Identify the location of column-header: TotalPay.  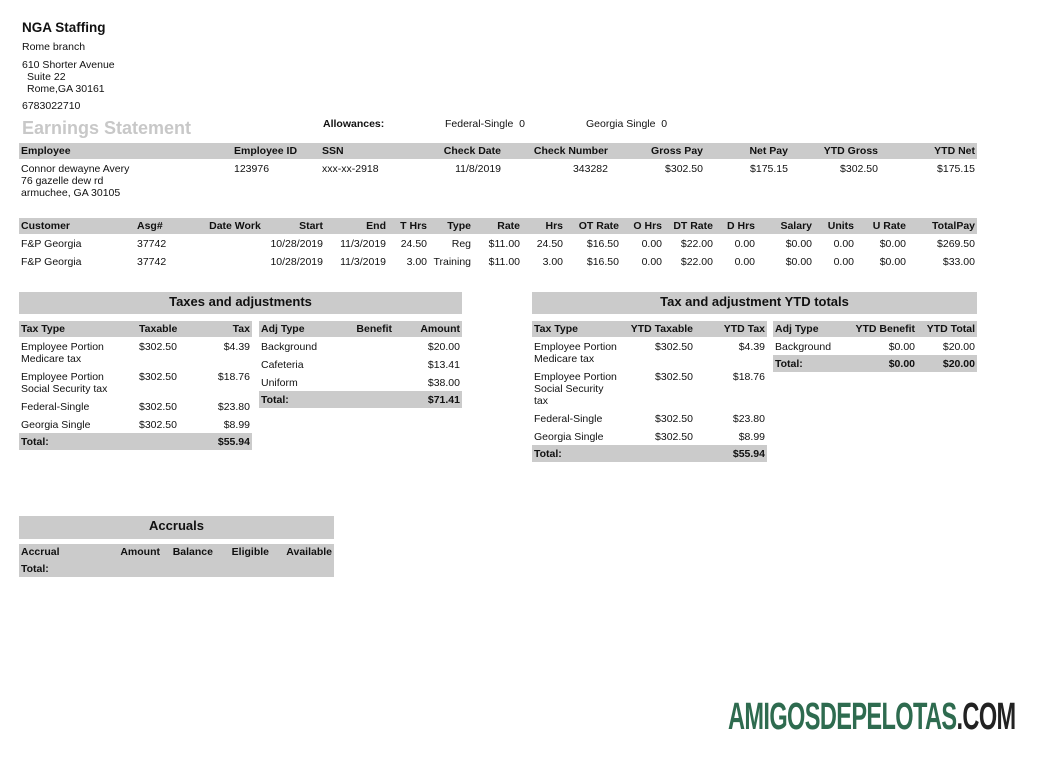
(942, 226).